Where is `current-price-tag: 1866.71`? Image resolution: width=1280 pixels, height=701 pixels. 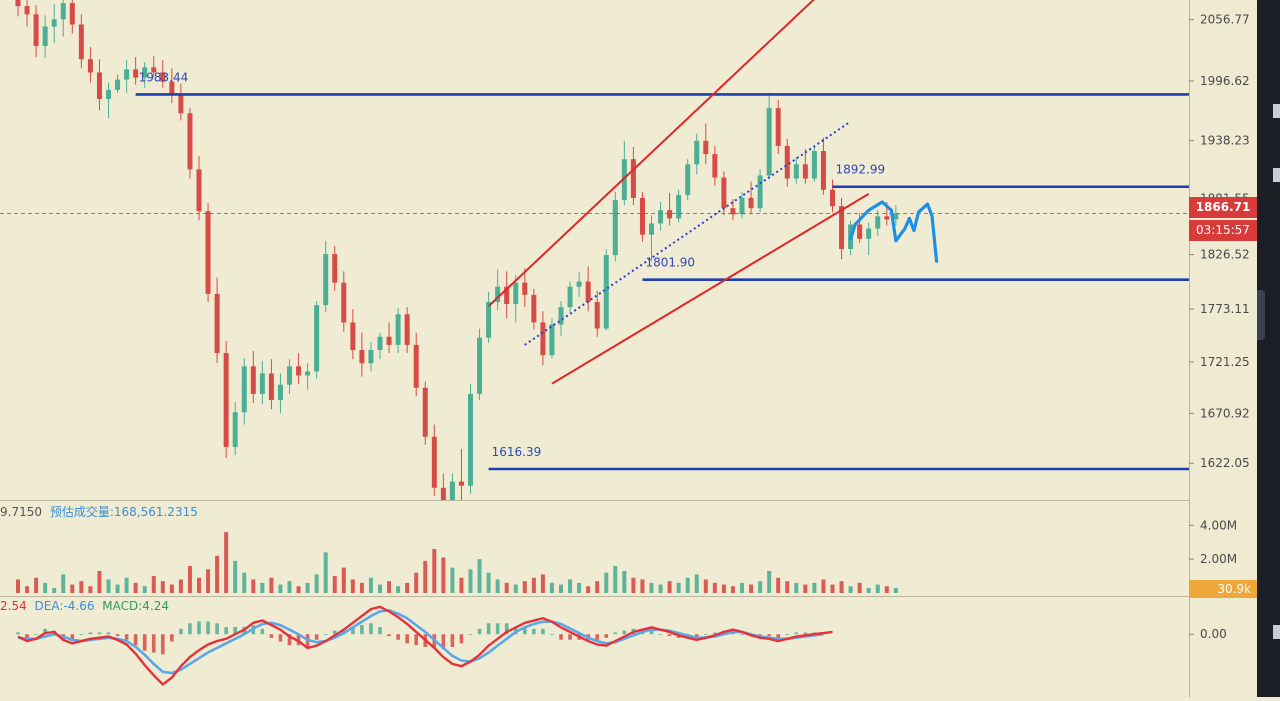
current-price-tag: 1866.71 is located at coordinates (1223, 207).